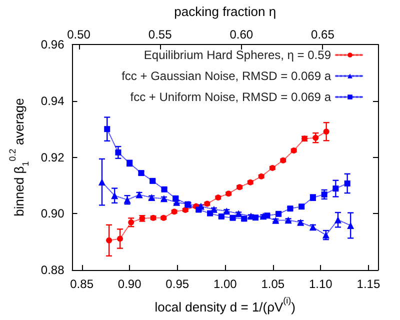 Image resolution: width=400 pixels, height=320 pixels. What do you see at coordinates (320, 284) in the screenshot?
I see `x-tick-label: 1.10` at bounding box center [320, 284].